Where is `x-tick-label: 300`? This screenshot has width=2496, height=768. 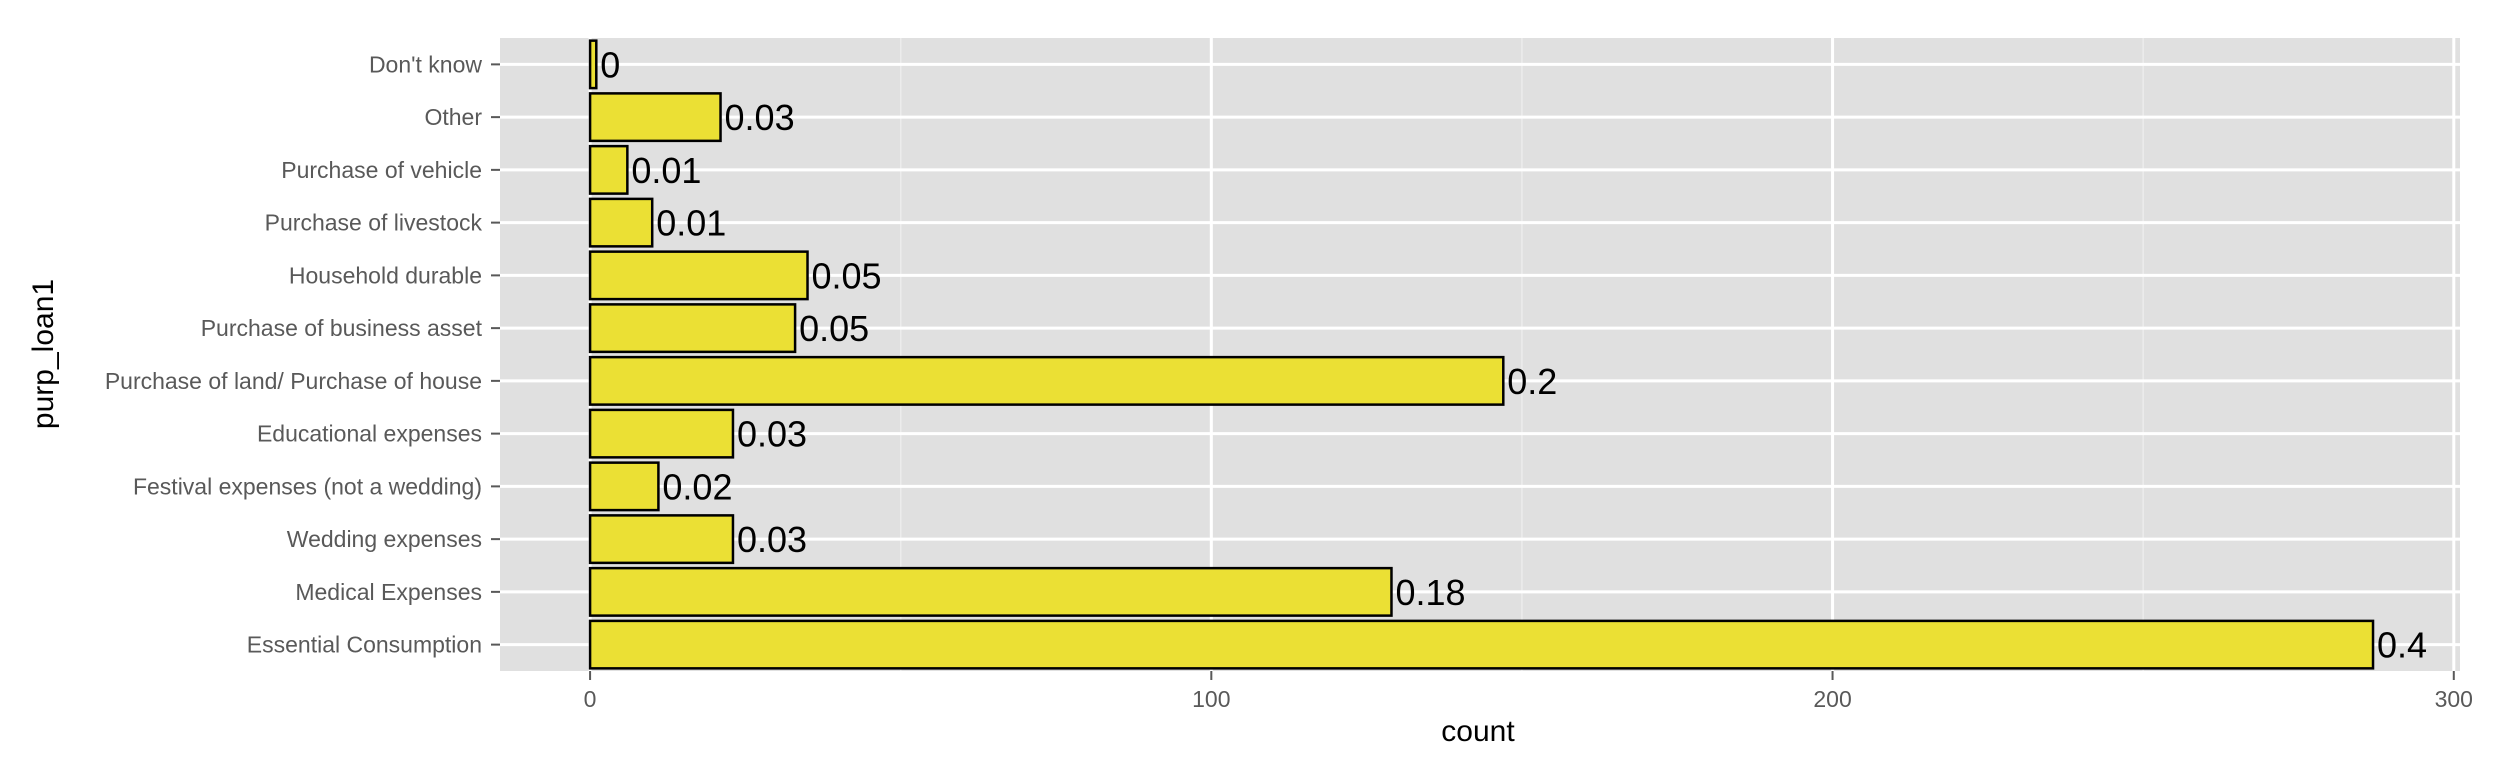 x-tick-label: 300 is located at coordinates (2454, 699).